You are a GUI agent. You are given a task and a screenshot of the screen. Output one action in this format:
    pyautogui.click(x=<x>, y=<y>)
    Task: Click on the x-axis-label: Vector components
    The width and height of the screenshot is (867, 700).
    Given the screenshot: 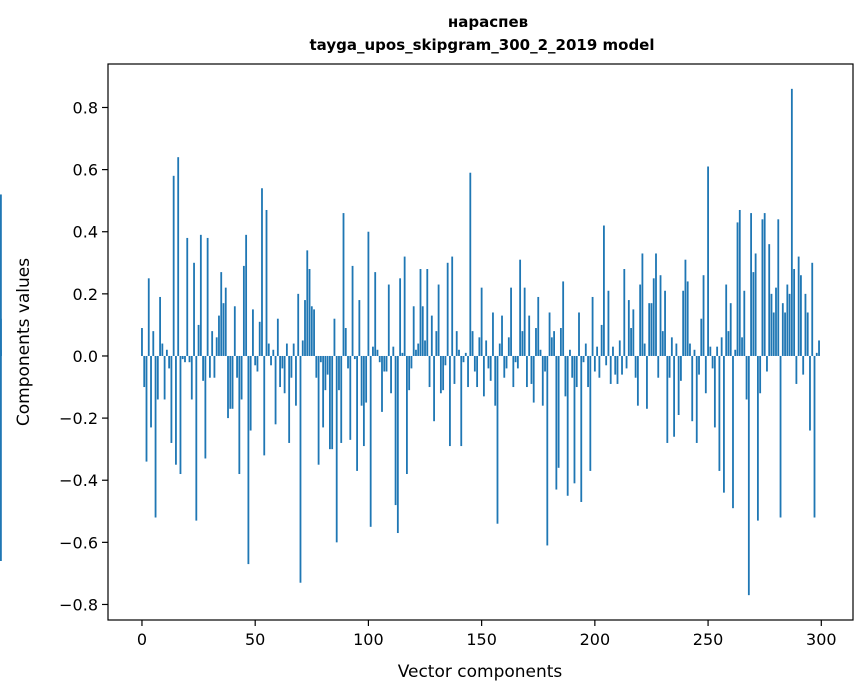 What is the action you would take?
    pyautogui.click(x=480, y=672)
    